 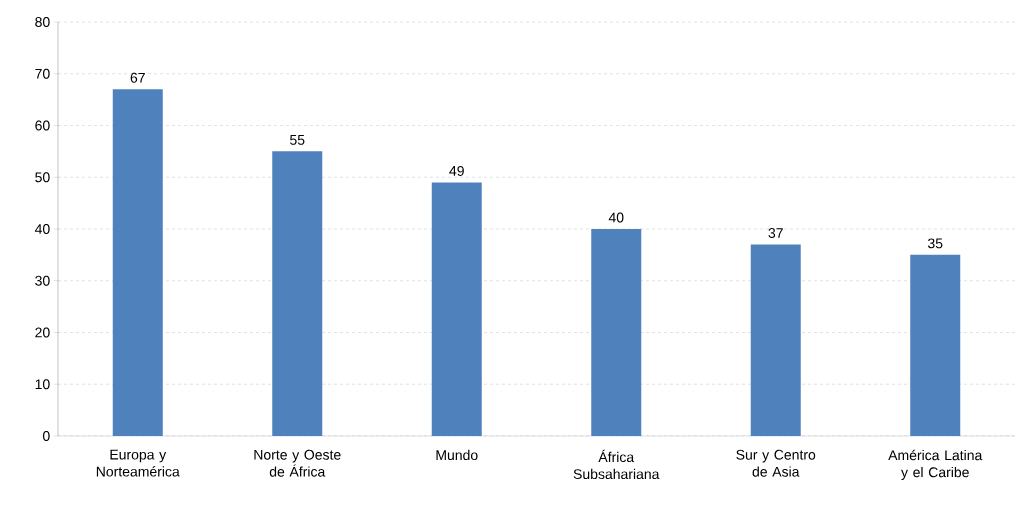 What do you see at coordinates (137, 77) in the screenshot?
I see `data-label: 67` at bounding box center [137, 77].